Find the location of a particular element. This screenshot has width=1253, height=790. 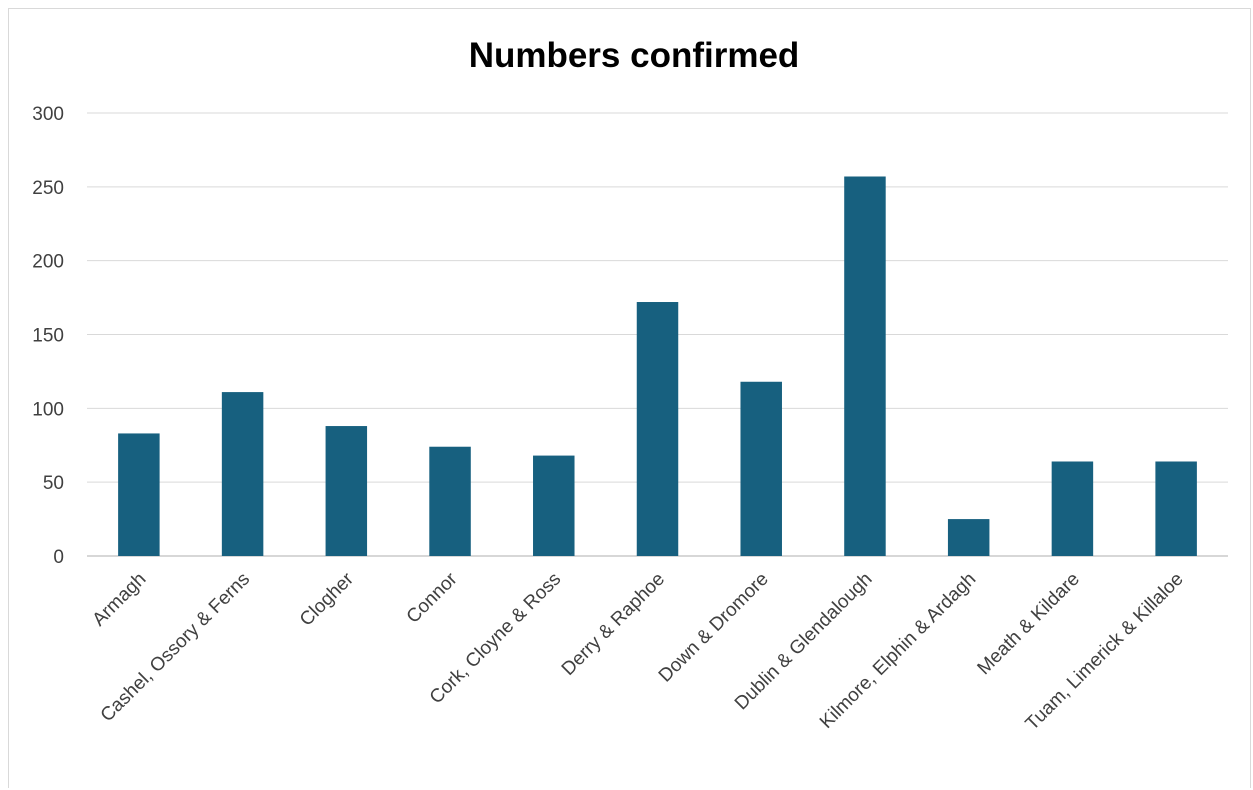

y-tick-label: 50 is located at coordinates (53, 483).